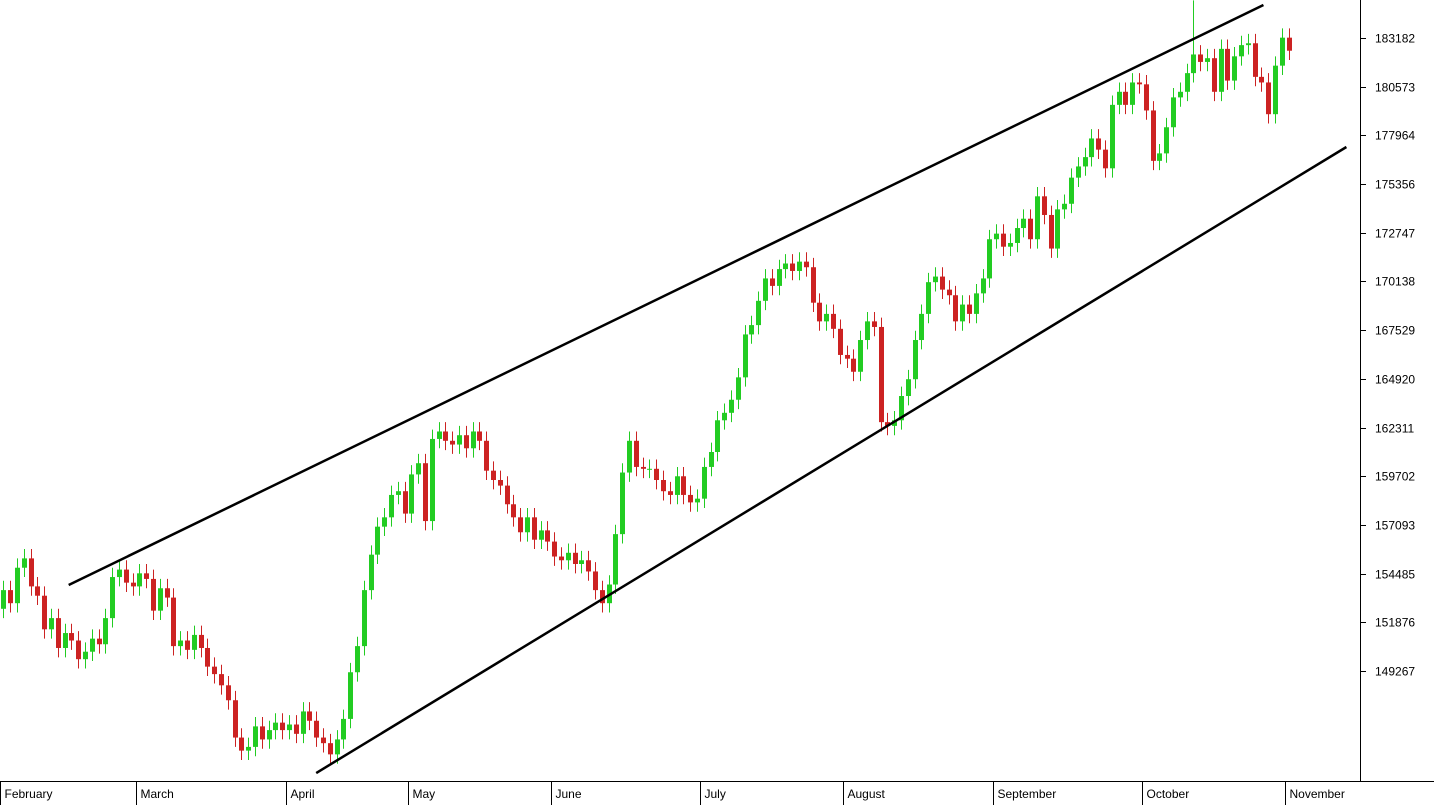  What do you see at coordinates (1027, 794) in the screenshot?
I see `x-tick-label: September` at bounding box center [1027, 794].